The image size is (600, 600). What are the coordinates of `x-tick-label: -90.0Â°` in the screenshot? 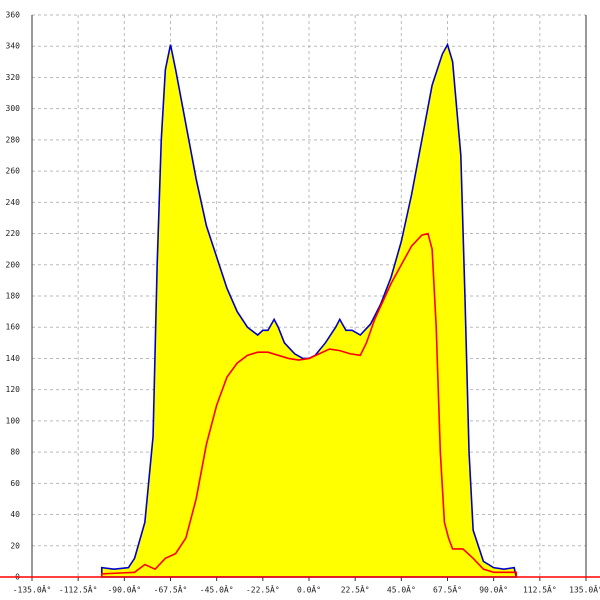 It's located at (124, 589).